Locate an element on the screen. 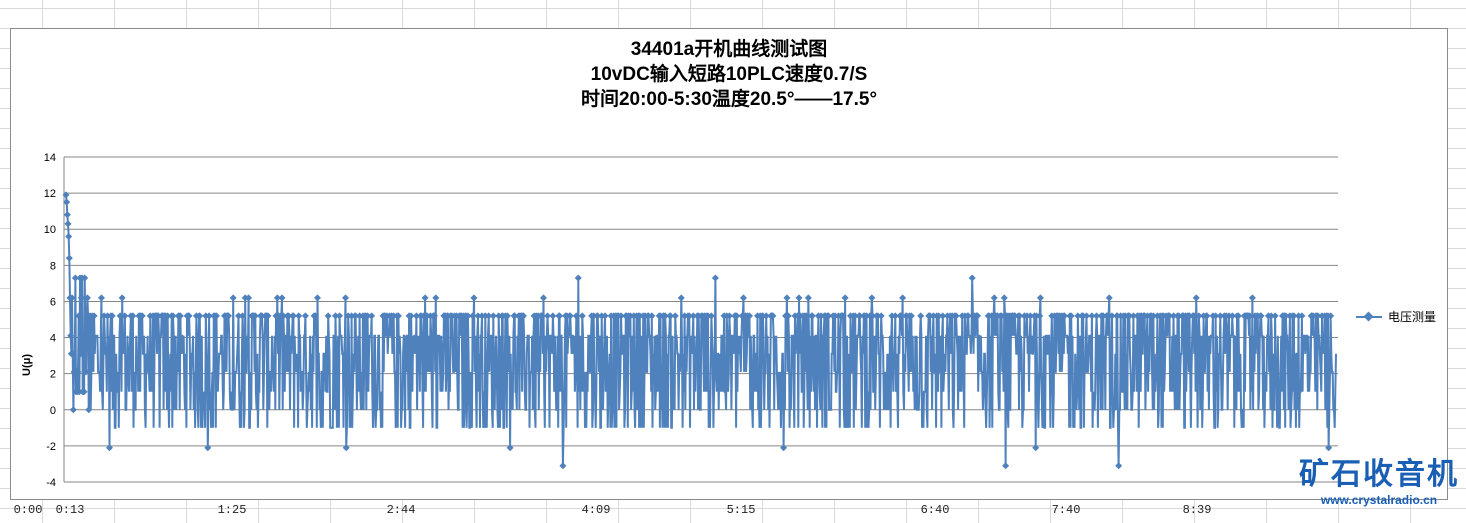 The image size is (1466, 523). legend: 电压测量 is located at coordinates (1396, 316).